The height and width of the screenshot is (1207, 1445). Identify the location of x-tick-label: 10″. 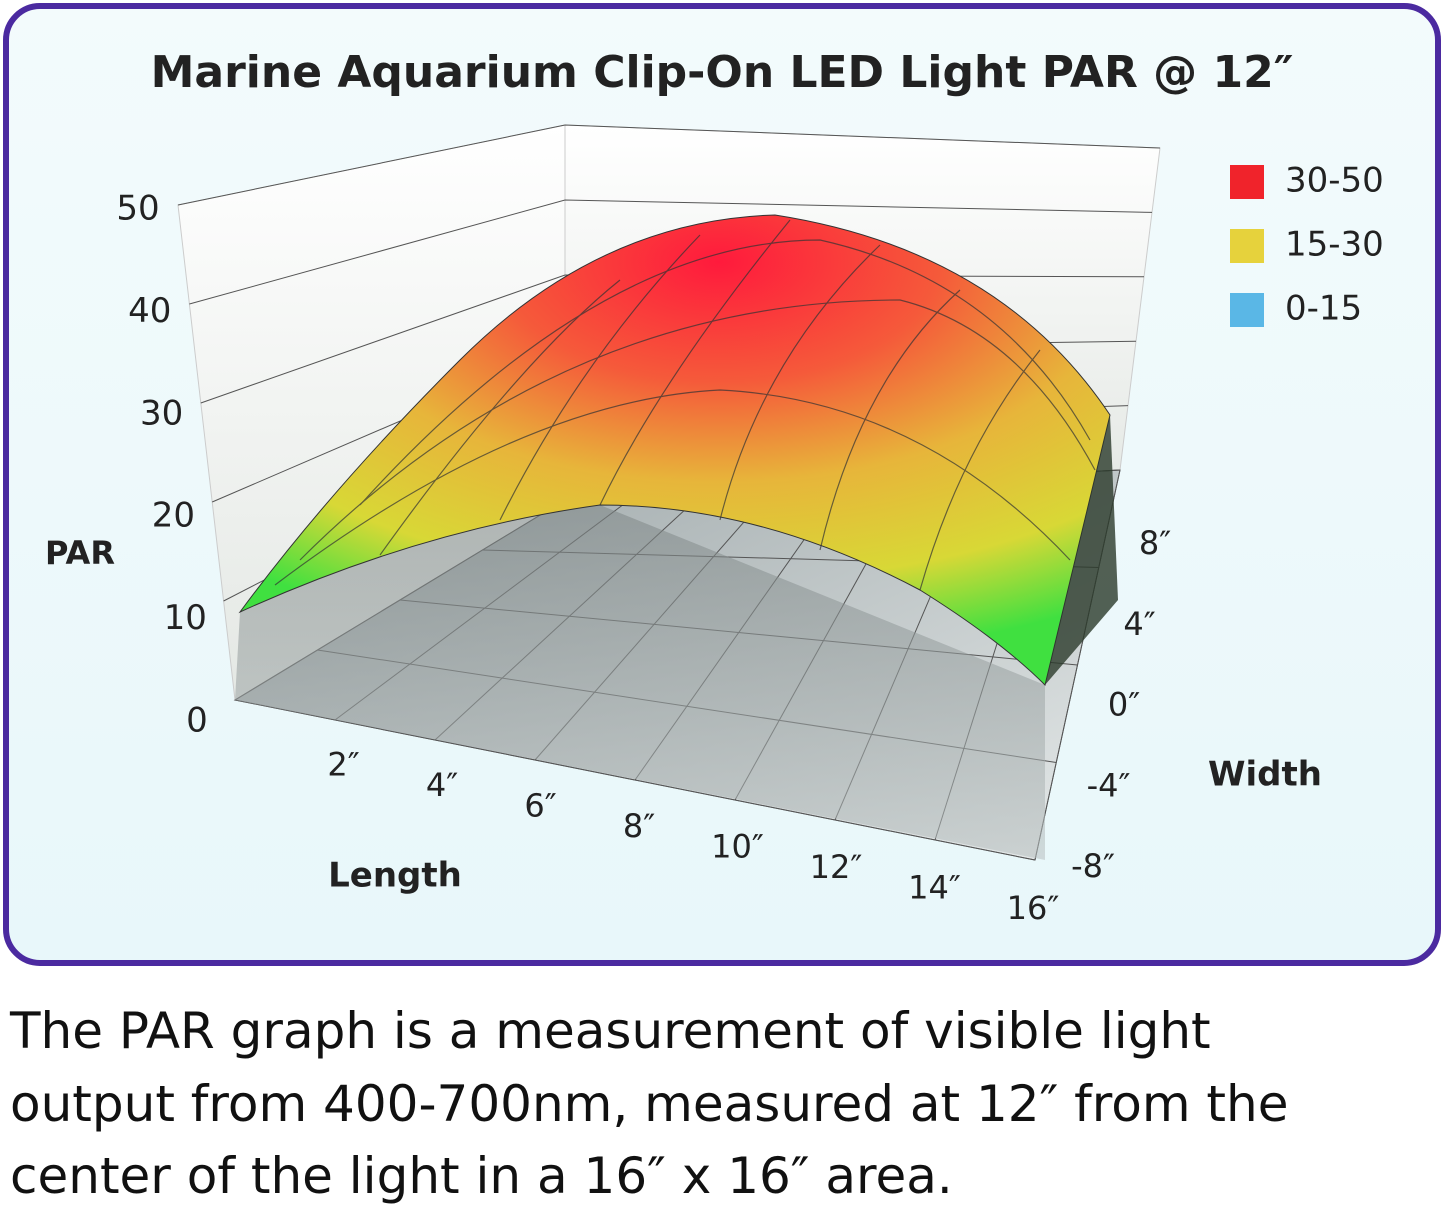
(737, 847).